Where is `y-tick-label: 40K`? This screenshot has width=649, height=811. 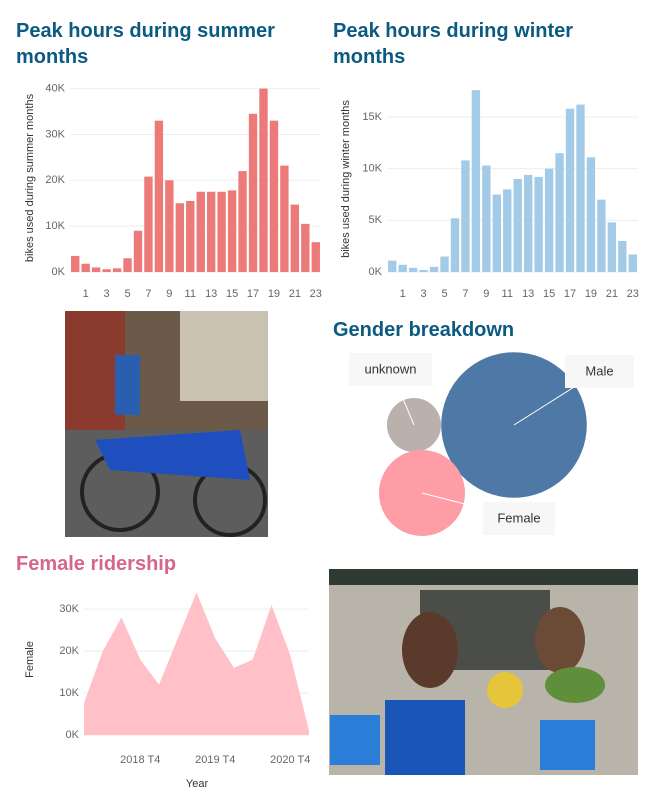 y-tick-label: 40K is located at coordinates (55, 88).